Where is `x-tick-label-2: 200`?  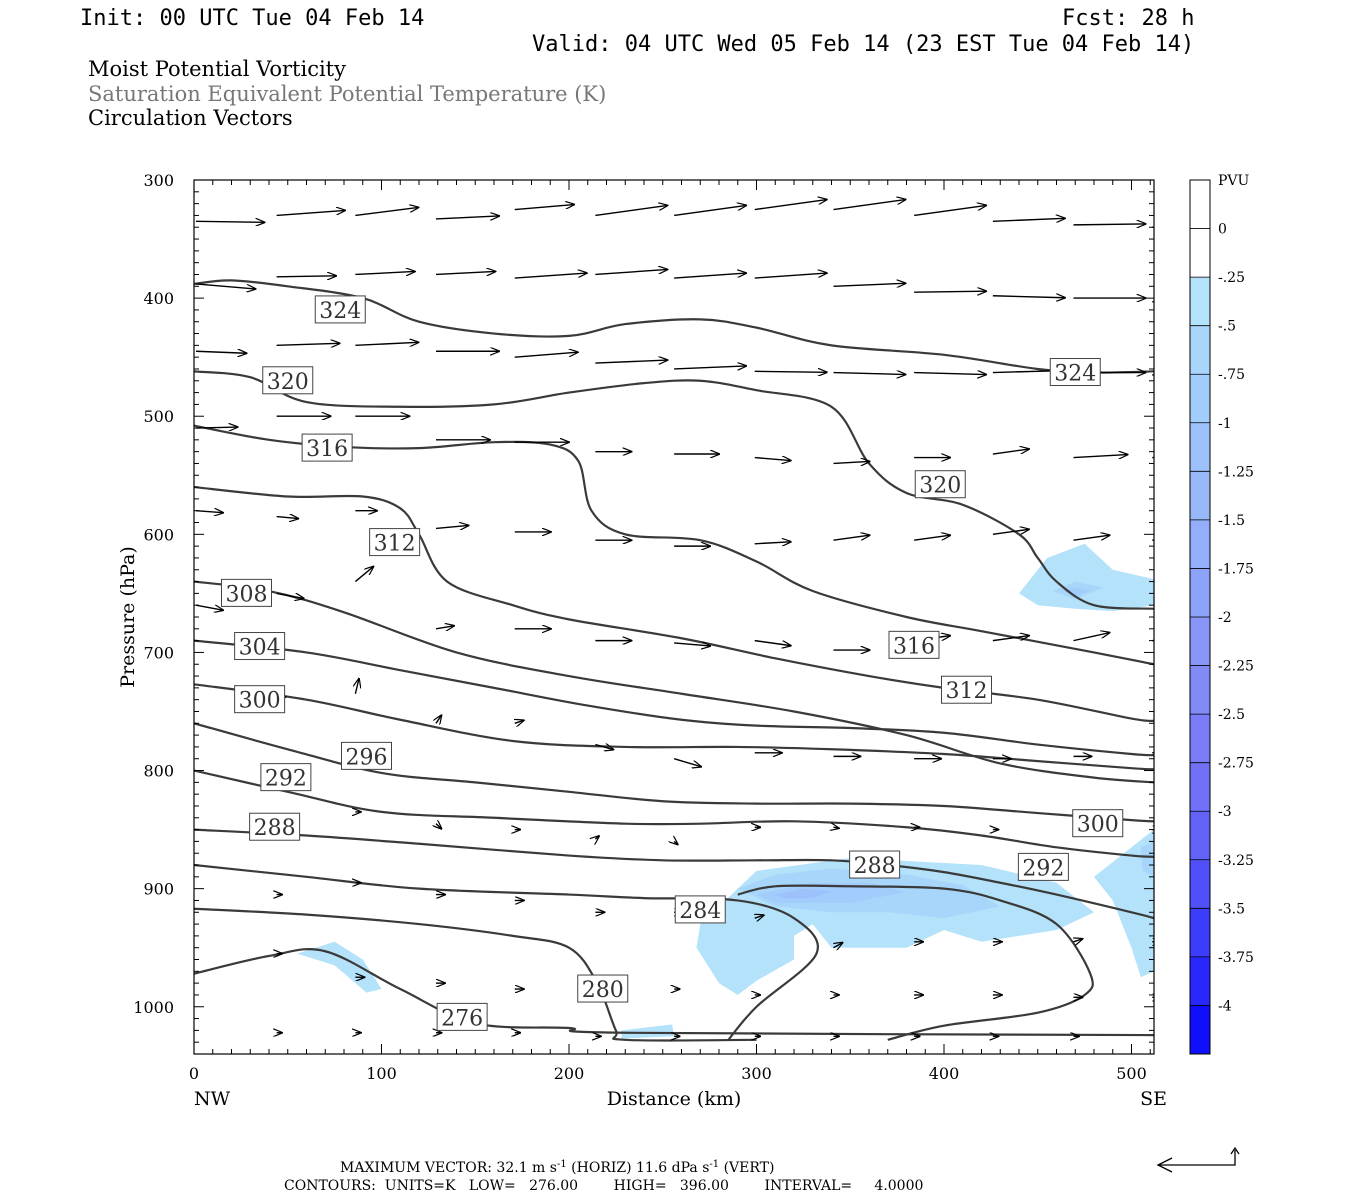
x-tick-label-2: 200 is located at coordinates (569, 1073).